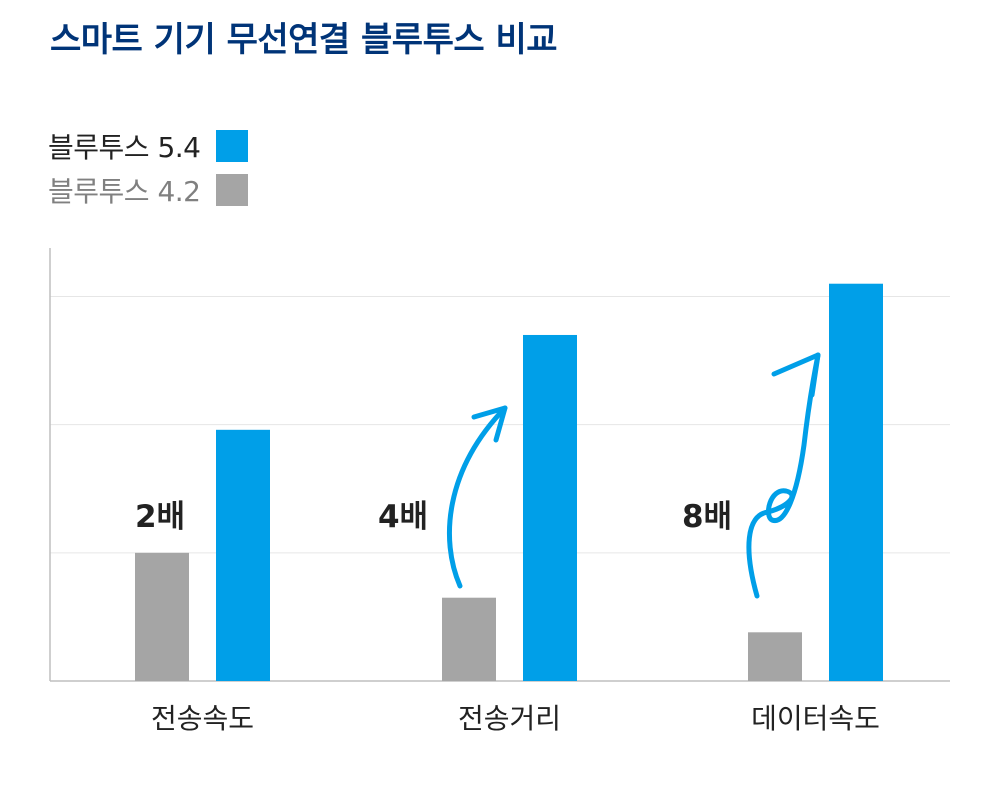 Image resolution: width=1000 pixels, height=799 pixels. I want to click on legend-item-bt42: 블루투스 4.2, so click(148, 190).